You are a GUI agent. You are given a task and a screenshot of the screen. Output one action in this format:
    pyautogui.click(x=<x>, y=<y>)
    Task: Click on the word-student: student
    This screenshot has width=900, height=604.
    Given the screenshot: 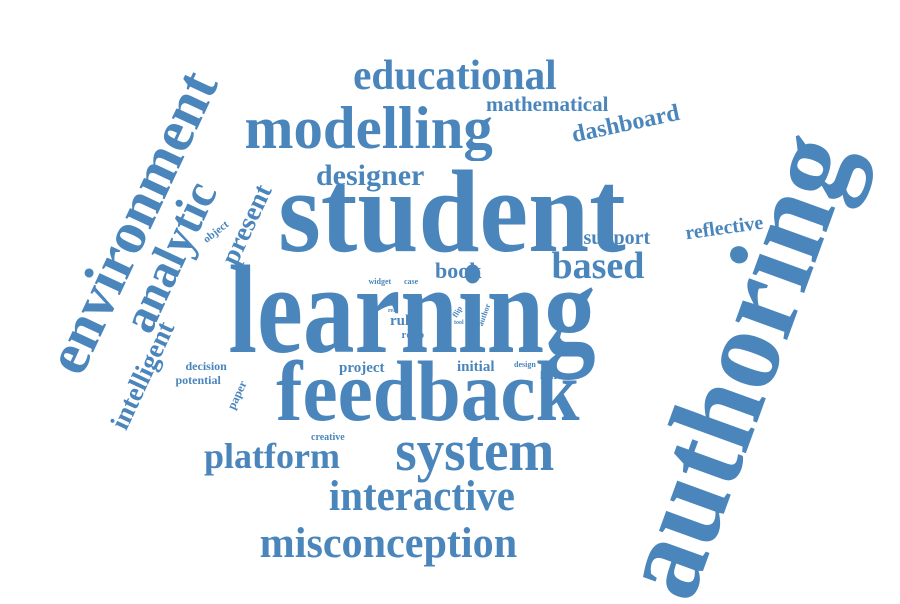 What is the action you would take?
    pyautogui.click(x=452, y=211)
    